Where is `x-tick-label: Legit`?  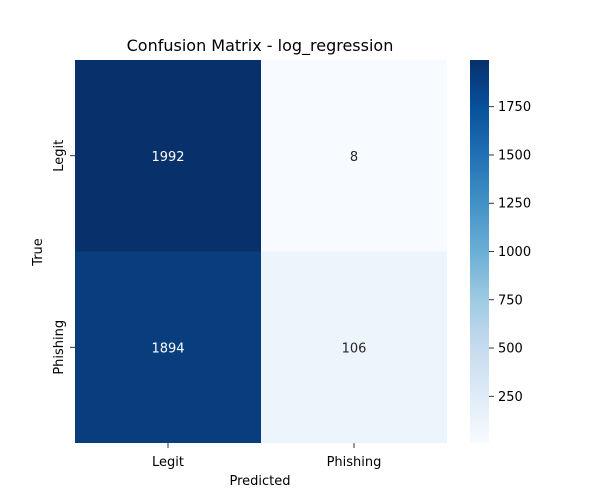 x-tick-label: Legit is located at coordinates (168, 462).